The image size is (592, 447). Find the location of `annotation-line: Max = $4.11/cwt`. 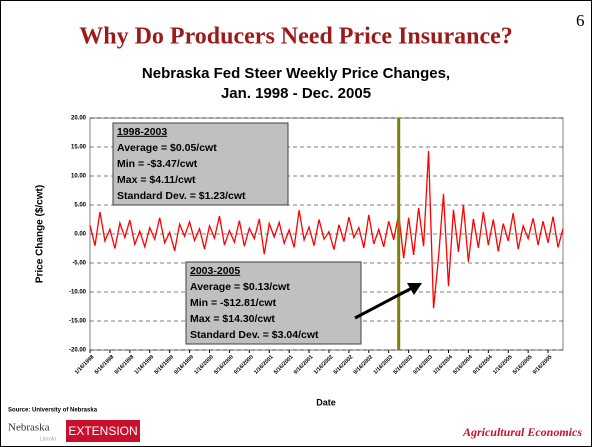

annotation-line: Max = $4.11/cwt is located at coordinates (156, 180).